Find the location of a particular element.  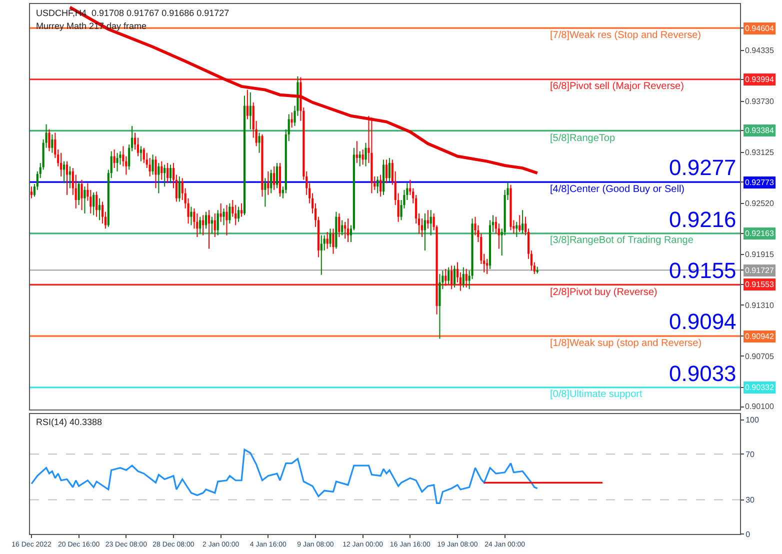

ref-line-label: [0/8]Ultimate support is located at coordinates (596, 394).